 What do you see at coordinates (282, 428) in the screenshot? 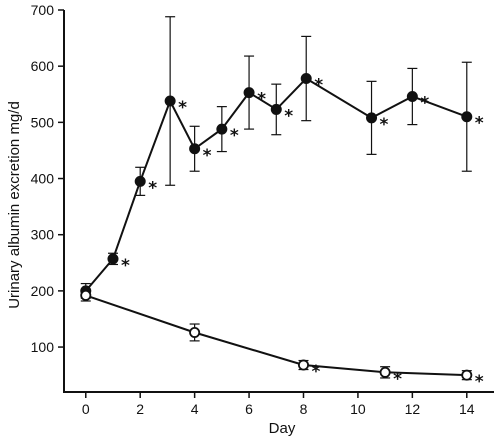
I see `x-axis-title: Day` at bounding box center [282, 428].